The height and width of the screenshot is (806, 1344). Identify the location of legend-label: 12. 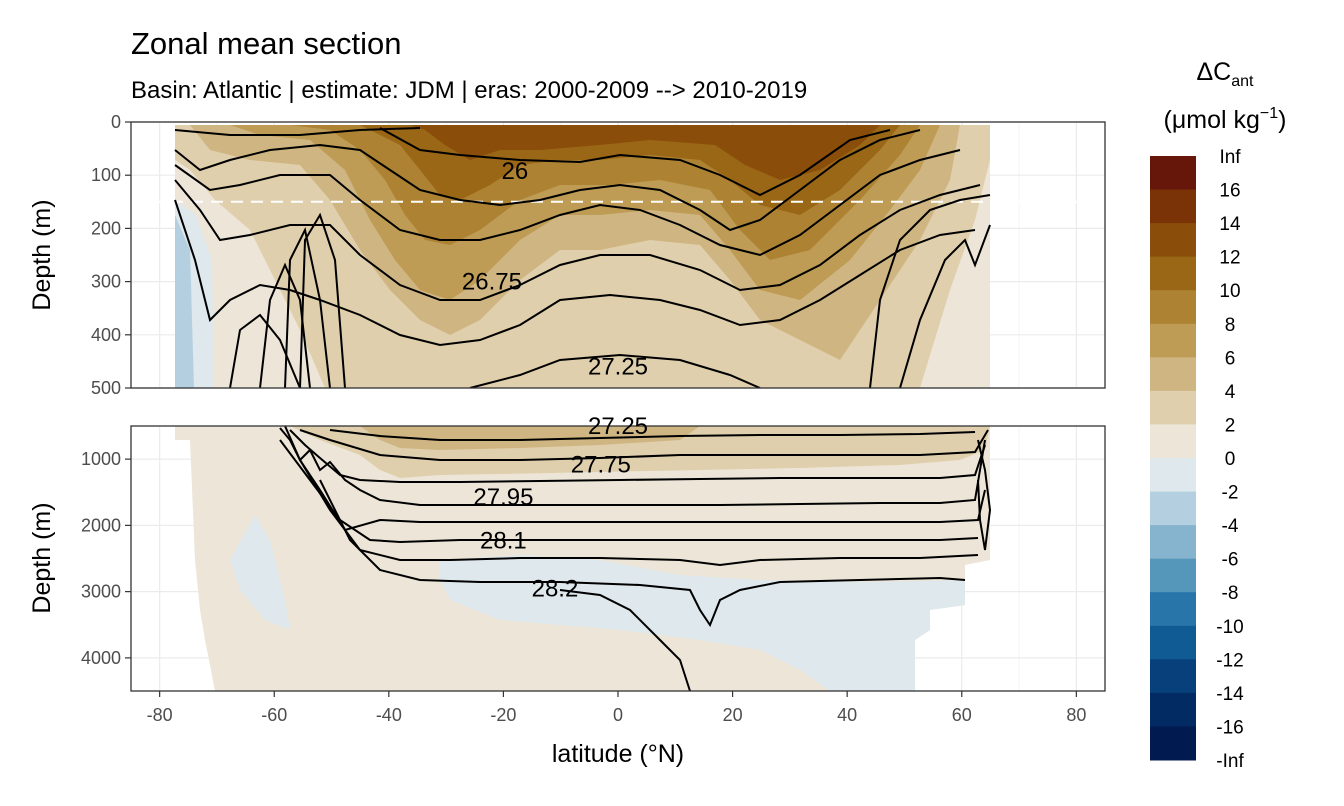
(1229, 258).